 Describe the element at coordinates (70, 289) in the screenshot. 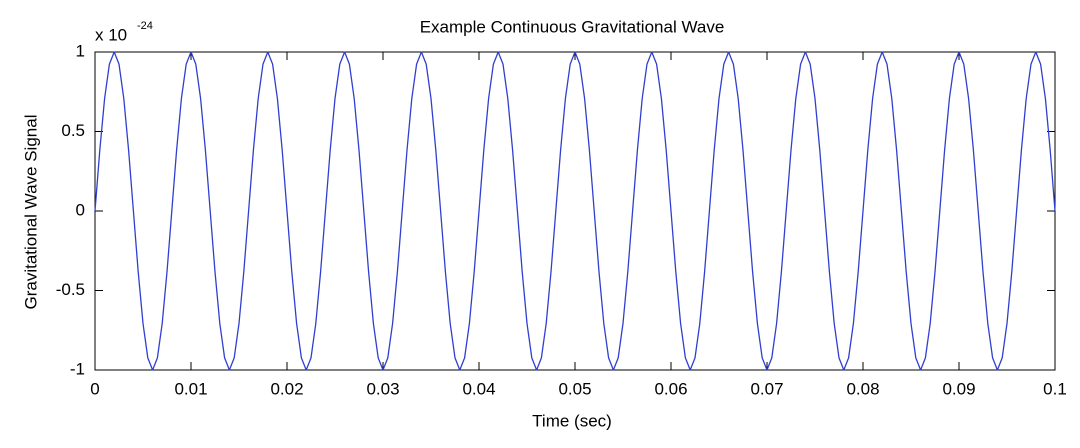

I see `y-tick-label: -0.5` at that location.